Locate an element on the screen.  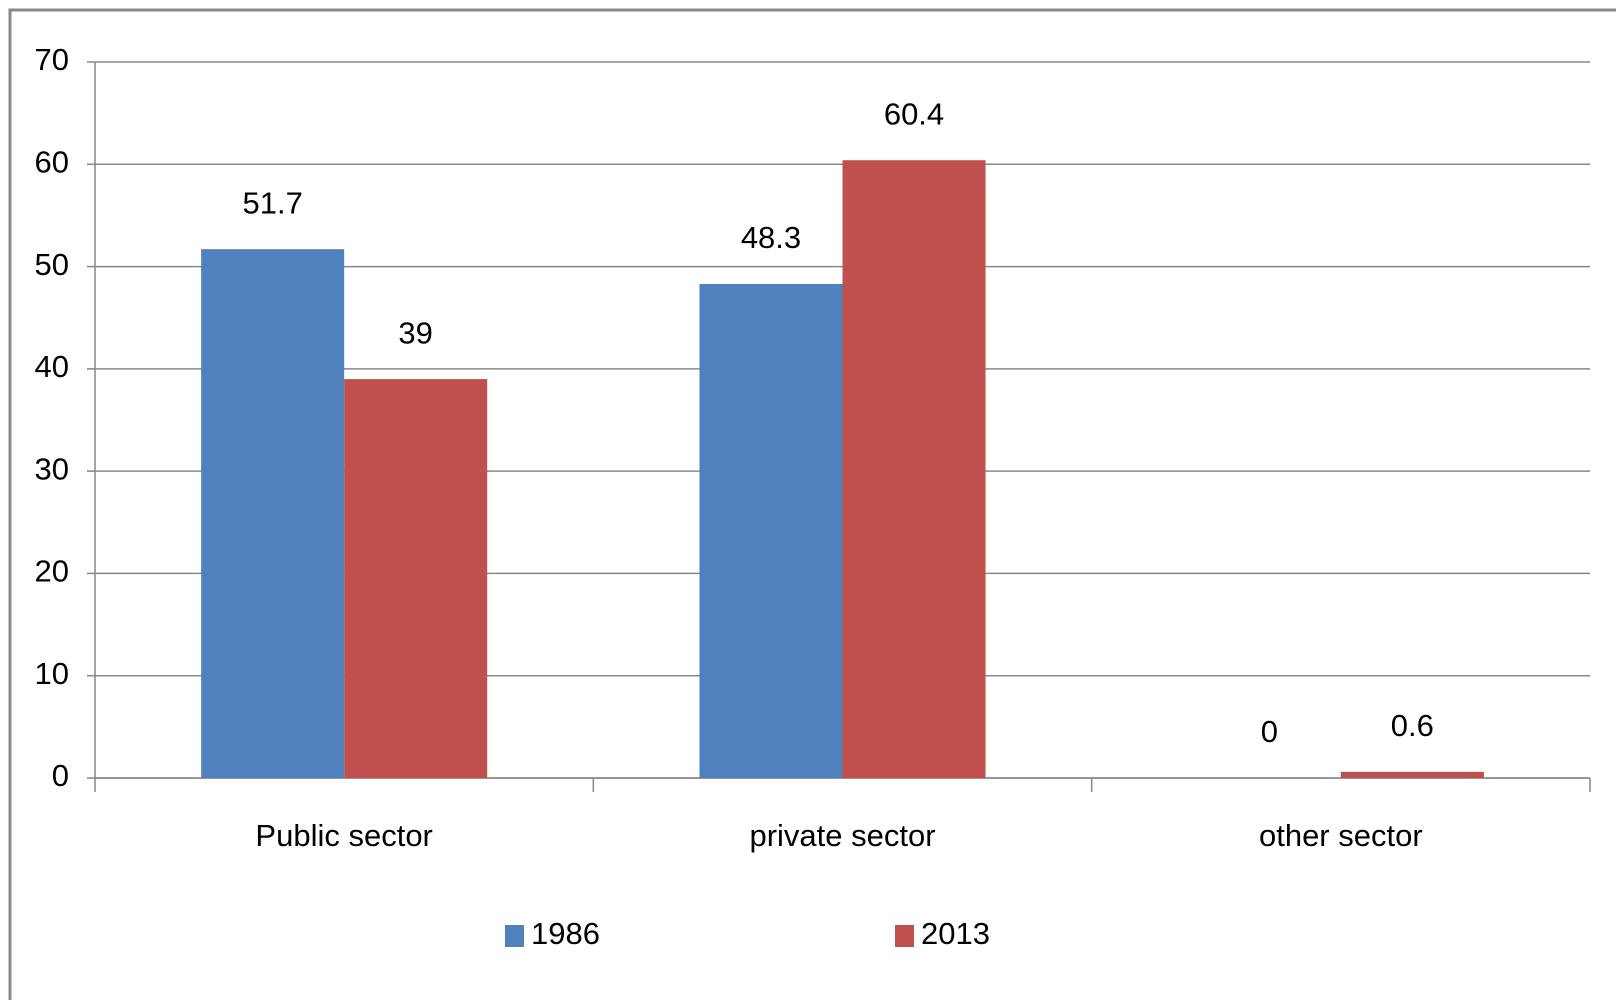
legend-label: 2013 is located at coordinates (955, 933).